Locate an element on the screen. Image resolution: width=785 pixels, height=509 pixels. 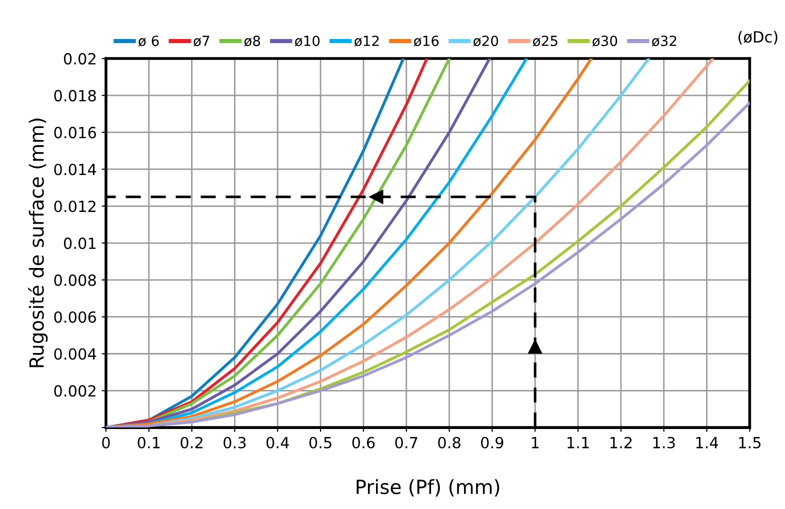
x-tick-label: 1 is located at coordinates (535, 442).